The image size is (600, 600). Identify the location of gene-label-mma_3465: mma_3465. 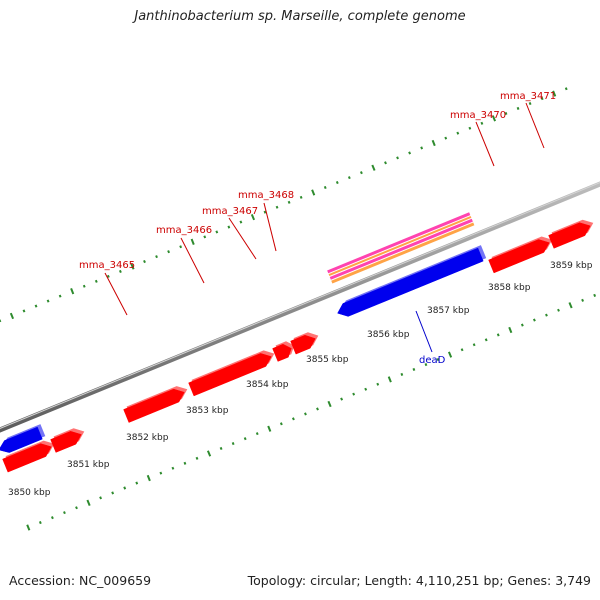
(107, 265).